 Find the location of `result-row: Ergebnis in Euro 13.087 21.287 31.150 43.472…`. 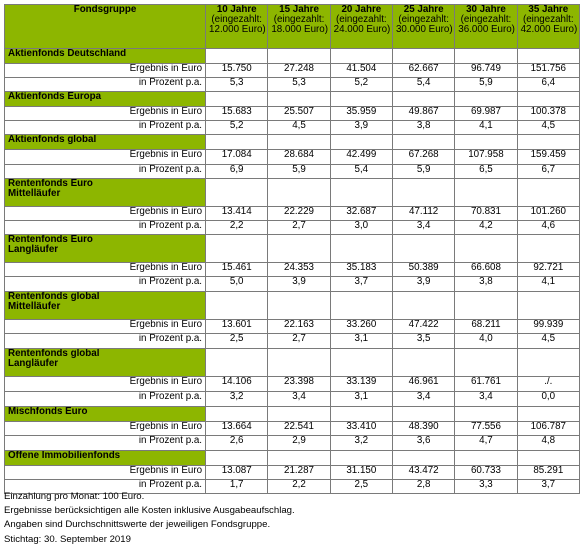

result-row: Ergebnis in Euro 13.087 21.287 31.150 43.472… is located at coordinates (292, 472).